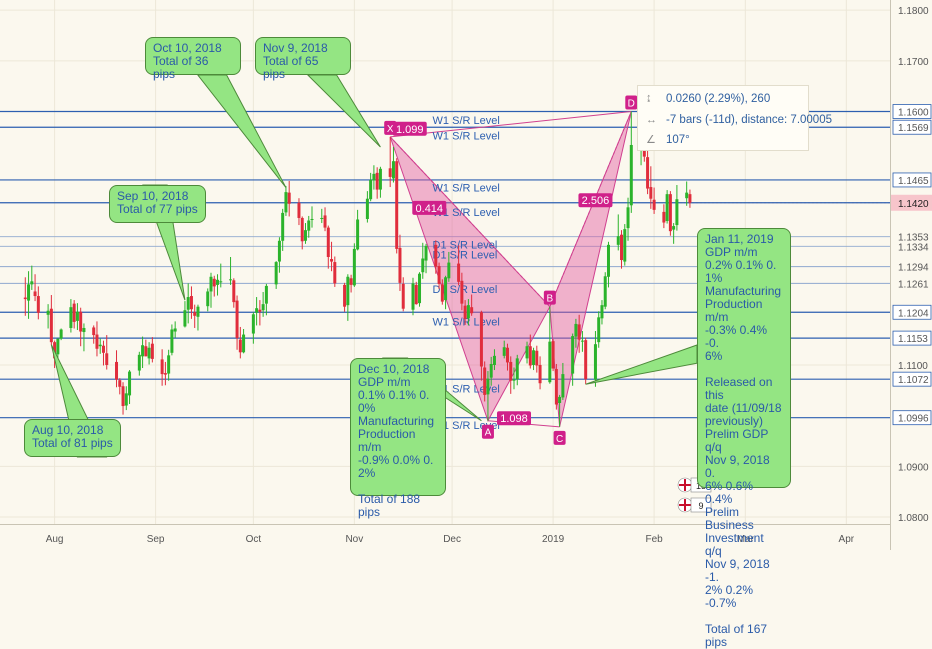 This screenshot has width=932, height=649. Describe the element at coordinates (72, 438) in the screenshot. I see `annotation-aug: Aug 10, 2018 Total of 81 pips` at that location.